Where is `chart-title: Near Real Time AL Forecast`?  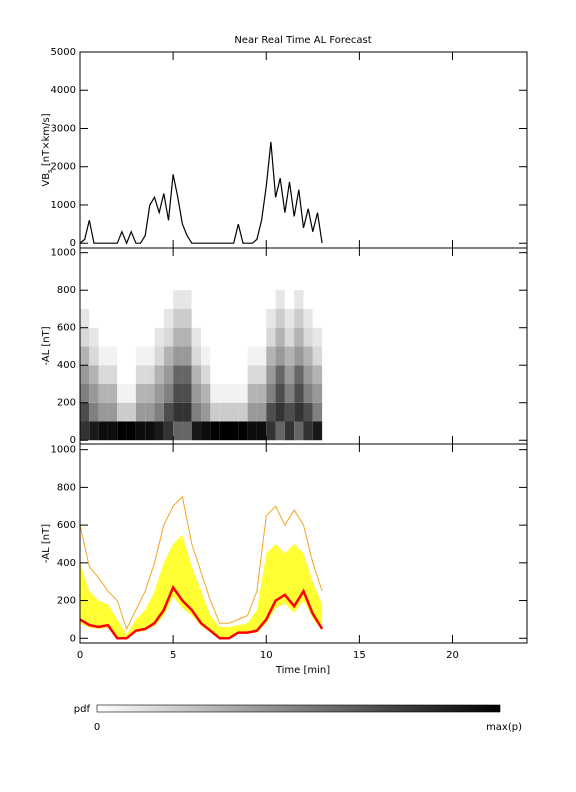 chart-title: Near Real Time AL Forecast is located at coordinates (302, 40).